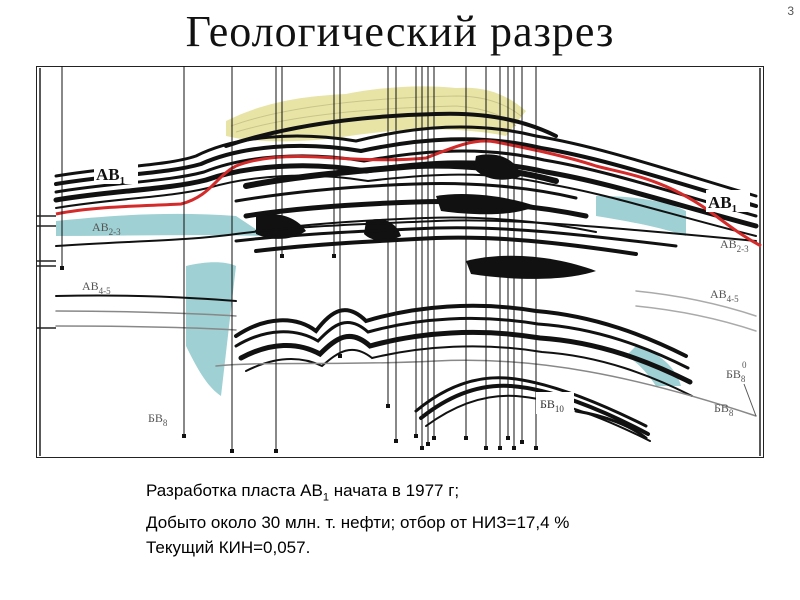 This screenshot has width=800, height=600. I want to click on label-bv8-left: БВ8, so click(158, 419).